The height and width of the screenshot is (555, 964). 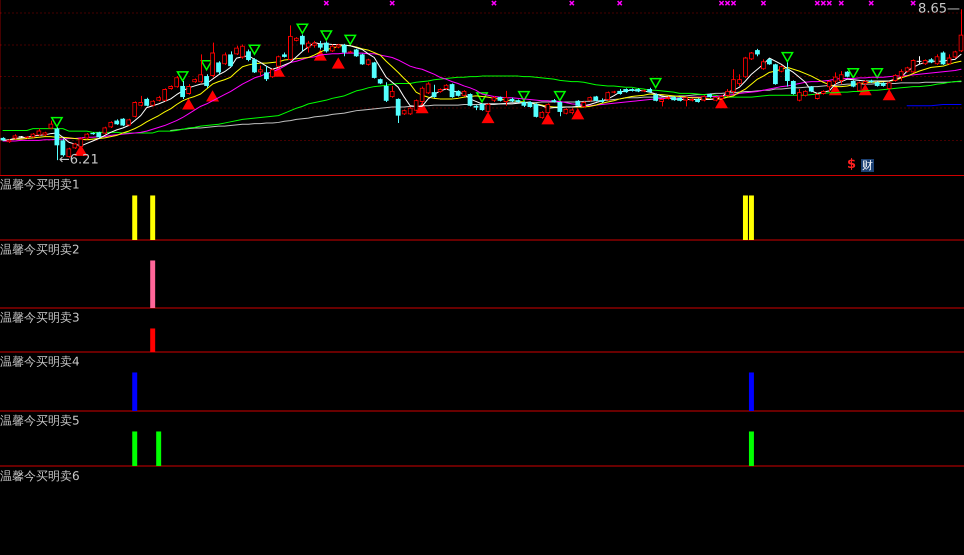 What do you see at coordinates (40, 420) in the screenshot?
I see `chart-title: 温馨今买明卖5` at bounding box center [40, 420].